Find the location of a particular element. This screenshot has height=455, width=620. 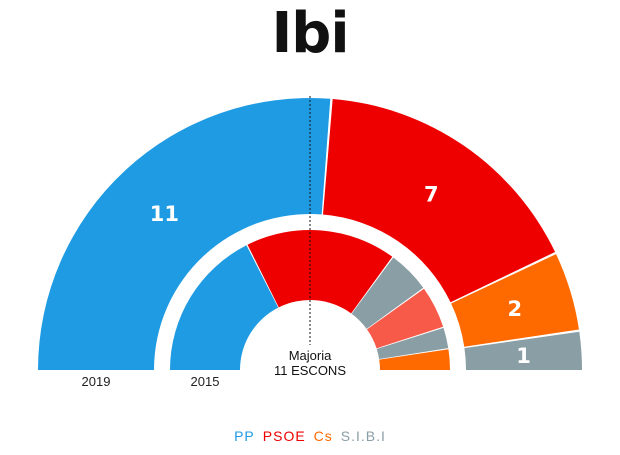

seat-label-s-i-b-i: 1 is located at coordinates (523, 356).